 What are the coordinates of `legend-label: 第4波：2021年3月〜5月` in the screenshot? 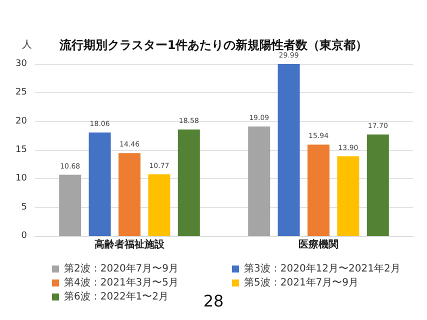 It's located at (121, 282).